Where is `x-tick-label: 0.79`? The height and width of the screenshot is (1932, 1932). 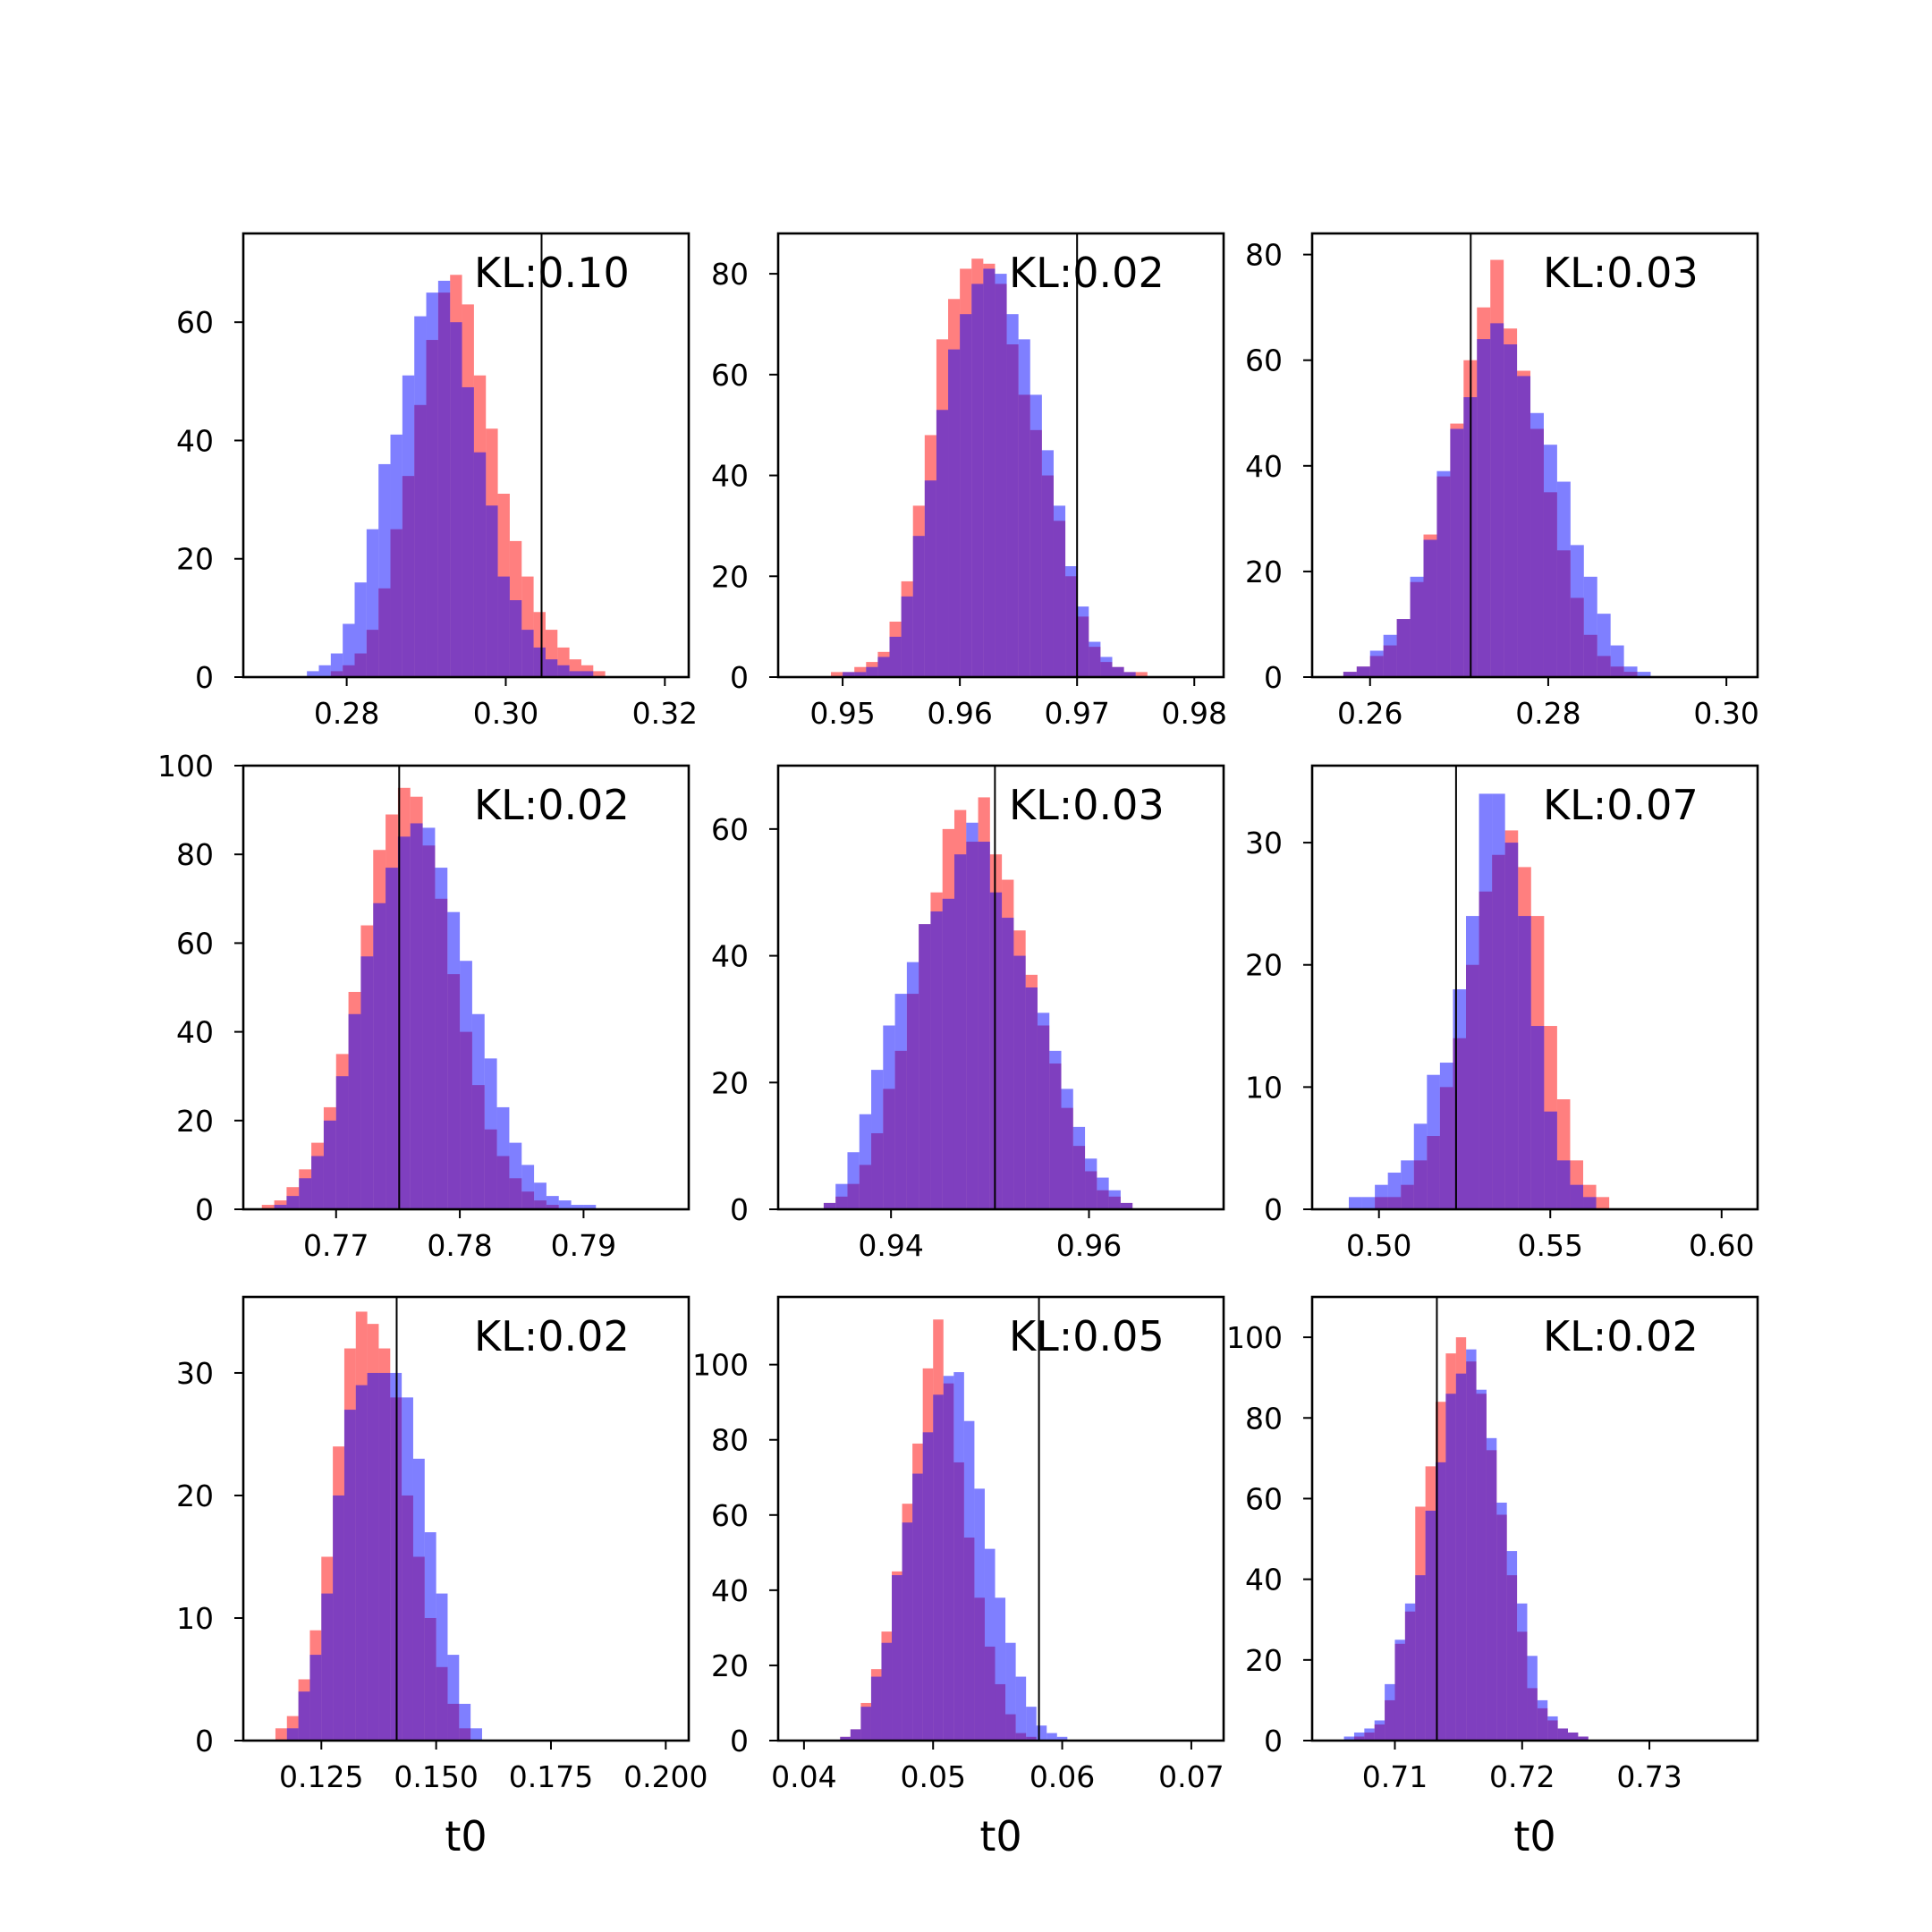
x-tick-label: 0.79 is located at coordinates (583, 1245).